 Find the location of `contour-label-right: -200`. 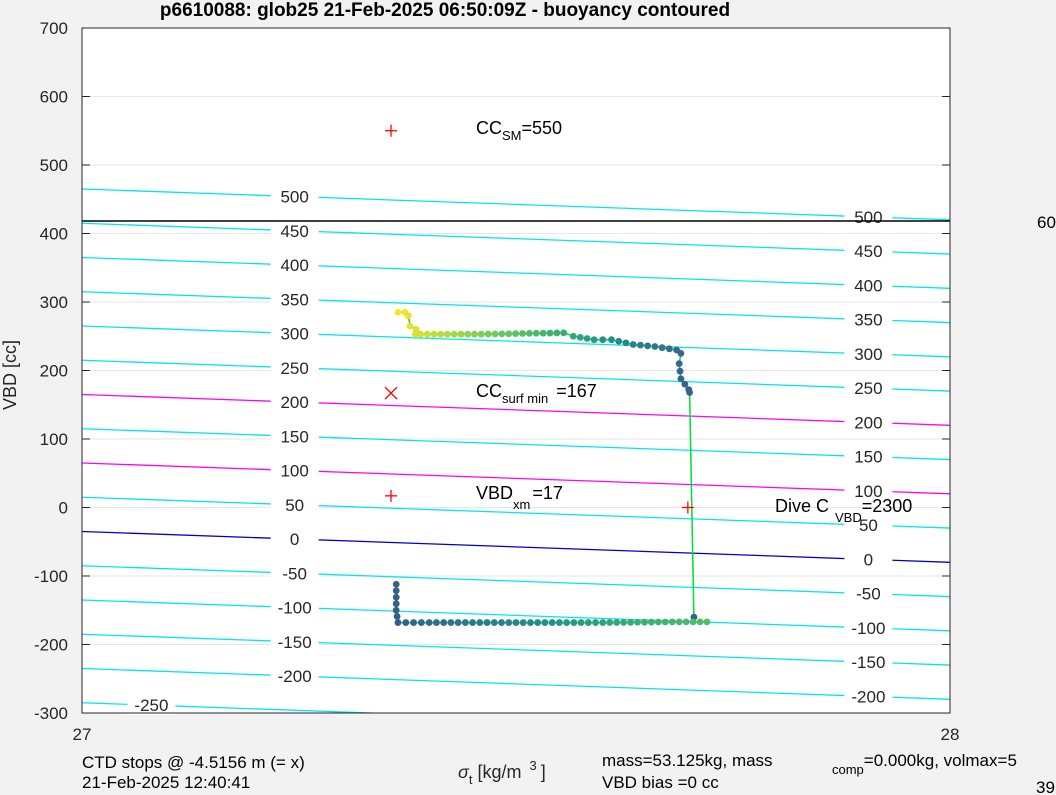

contour-label-right: -200 is located at coordinates (868, 696).